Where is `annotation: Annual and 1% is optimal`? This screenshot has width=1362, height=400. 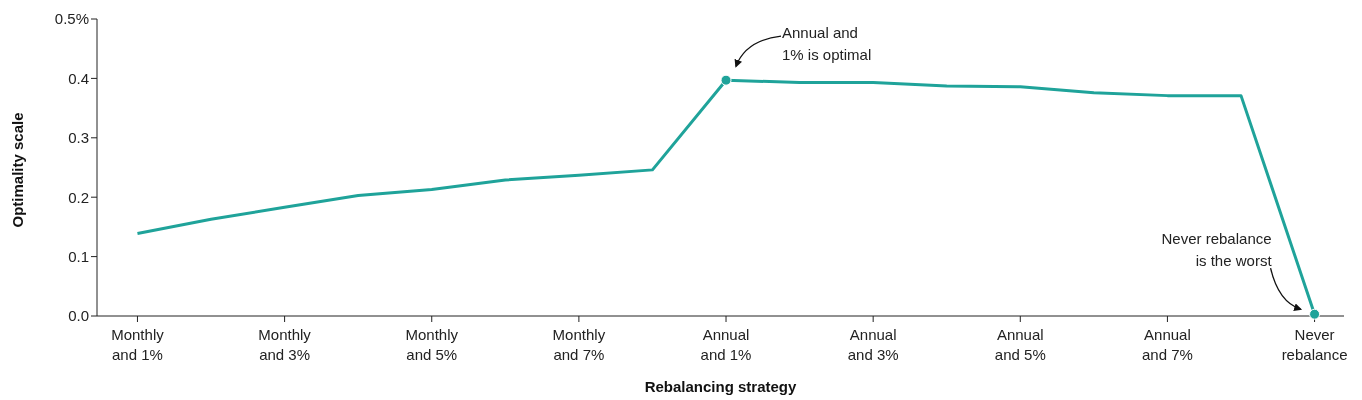
annotation: Annual and 1% is optimal is located at coordinates (827, 44).